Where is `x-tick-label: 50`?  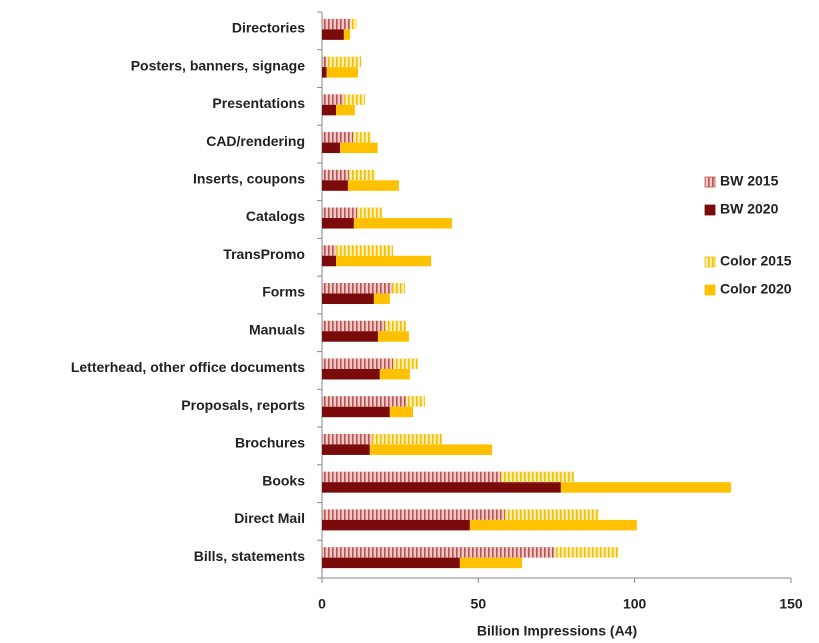
x-tick-label: 50 is located at coordinates (479, 604).